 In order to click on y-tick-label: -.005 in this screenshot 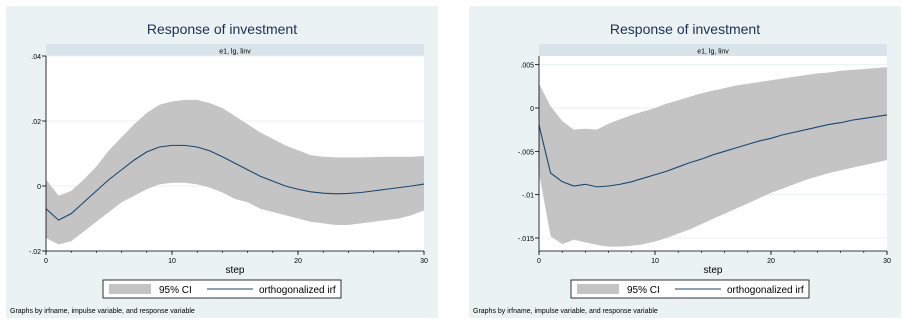, I will do `click(526, 152)`.